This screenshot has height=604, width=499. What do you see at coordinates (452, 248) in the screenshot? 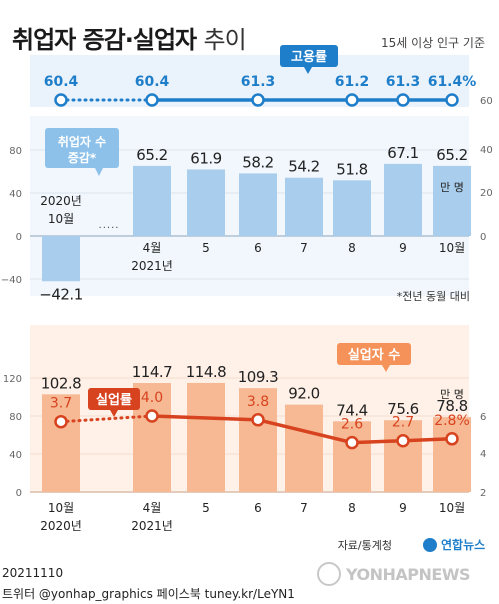
I see `top-x-tick-label: 10월` at bounding box center [452, 248].